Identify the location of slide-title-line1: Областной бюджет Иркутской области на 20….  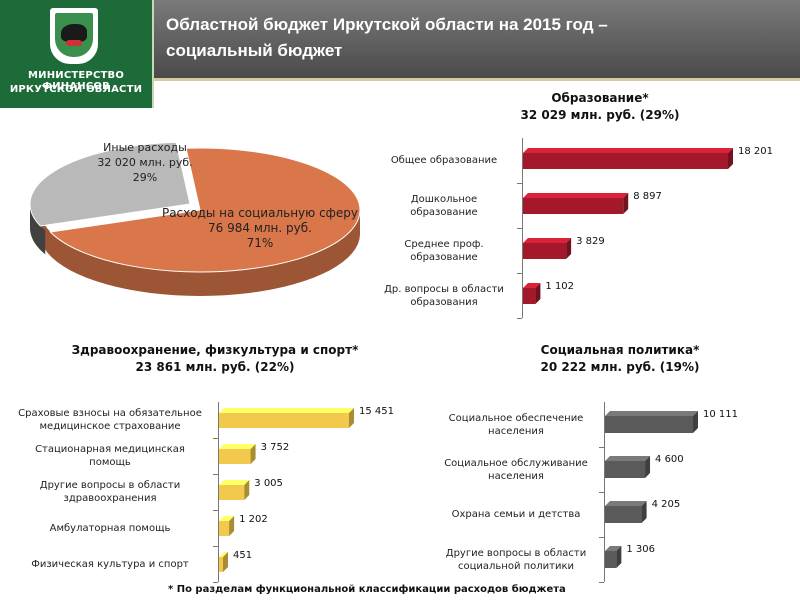
(387, 24).